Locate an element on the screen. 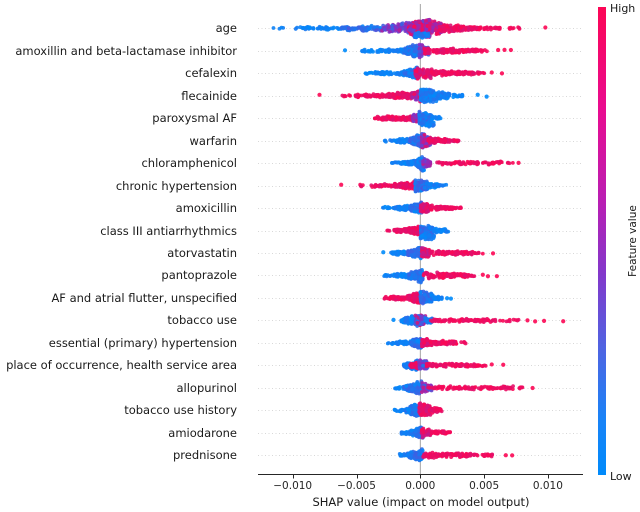  feature-label: AF and atrial flutter, unspecified is located at coordinates (144, 297).